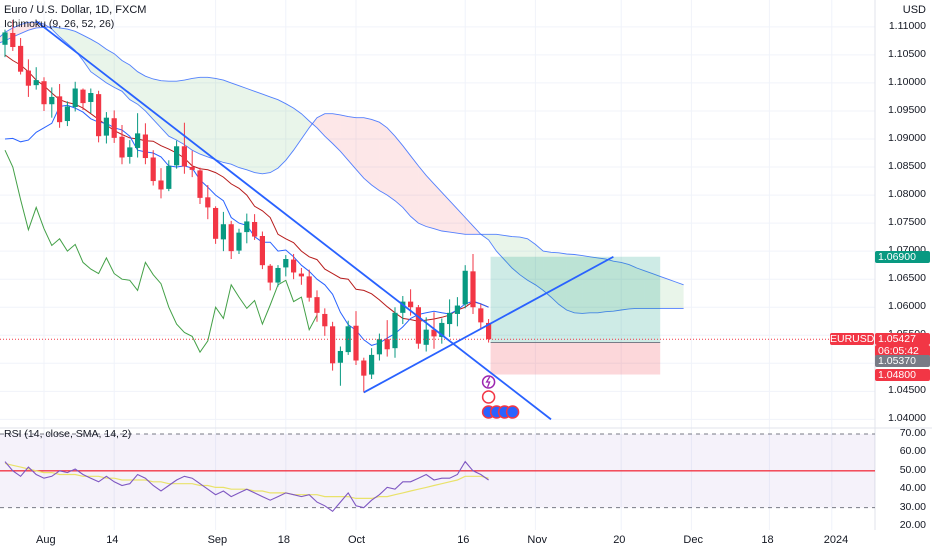  I want to click on rsi-panel, so click(437, 473).